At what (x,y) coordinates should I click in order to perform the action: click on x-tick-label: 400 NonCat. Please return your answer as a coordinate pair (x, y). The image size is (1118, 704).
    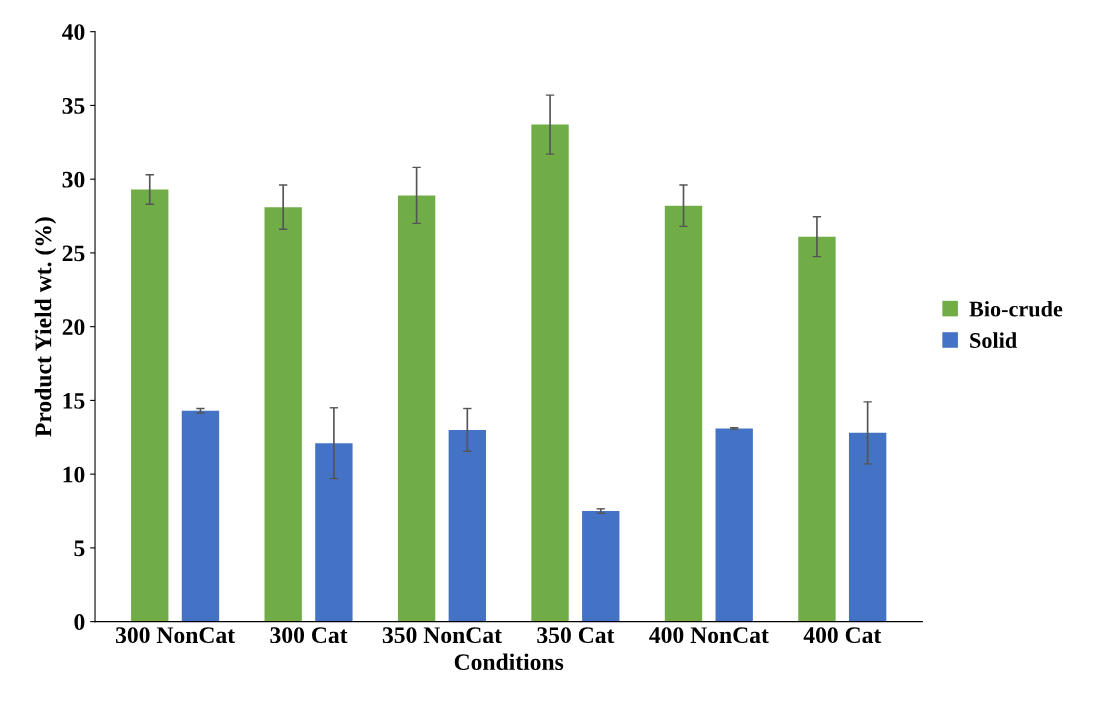
    Looking at the image, I should click on (709, 635).